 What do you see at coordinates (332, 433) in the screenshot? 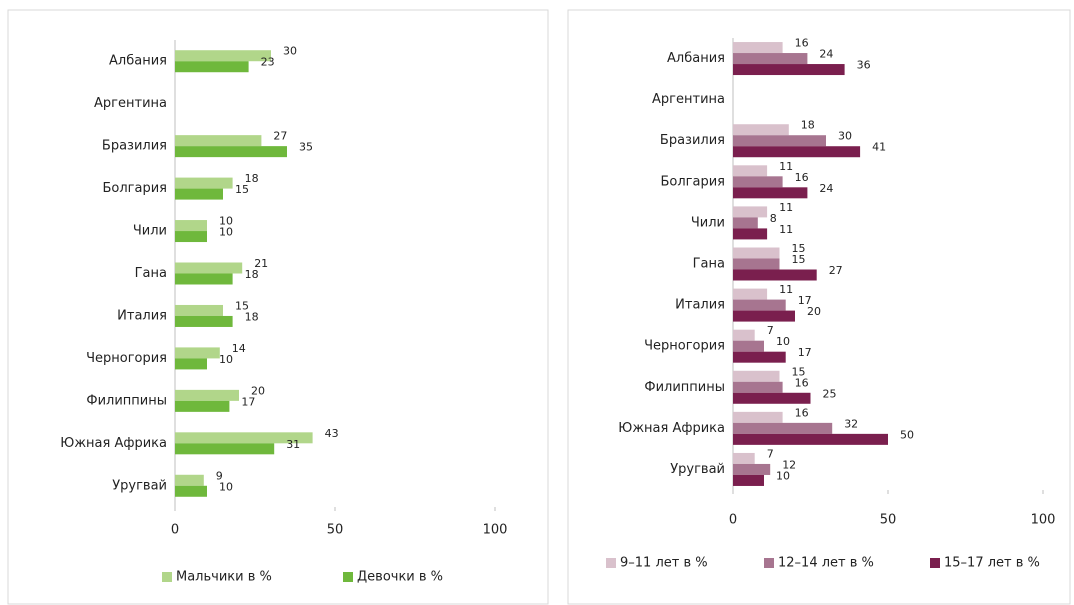
I see `data-label: 43` at bounding box center [332, 433].